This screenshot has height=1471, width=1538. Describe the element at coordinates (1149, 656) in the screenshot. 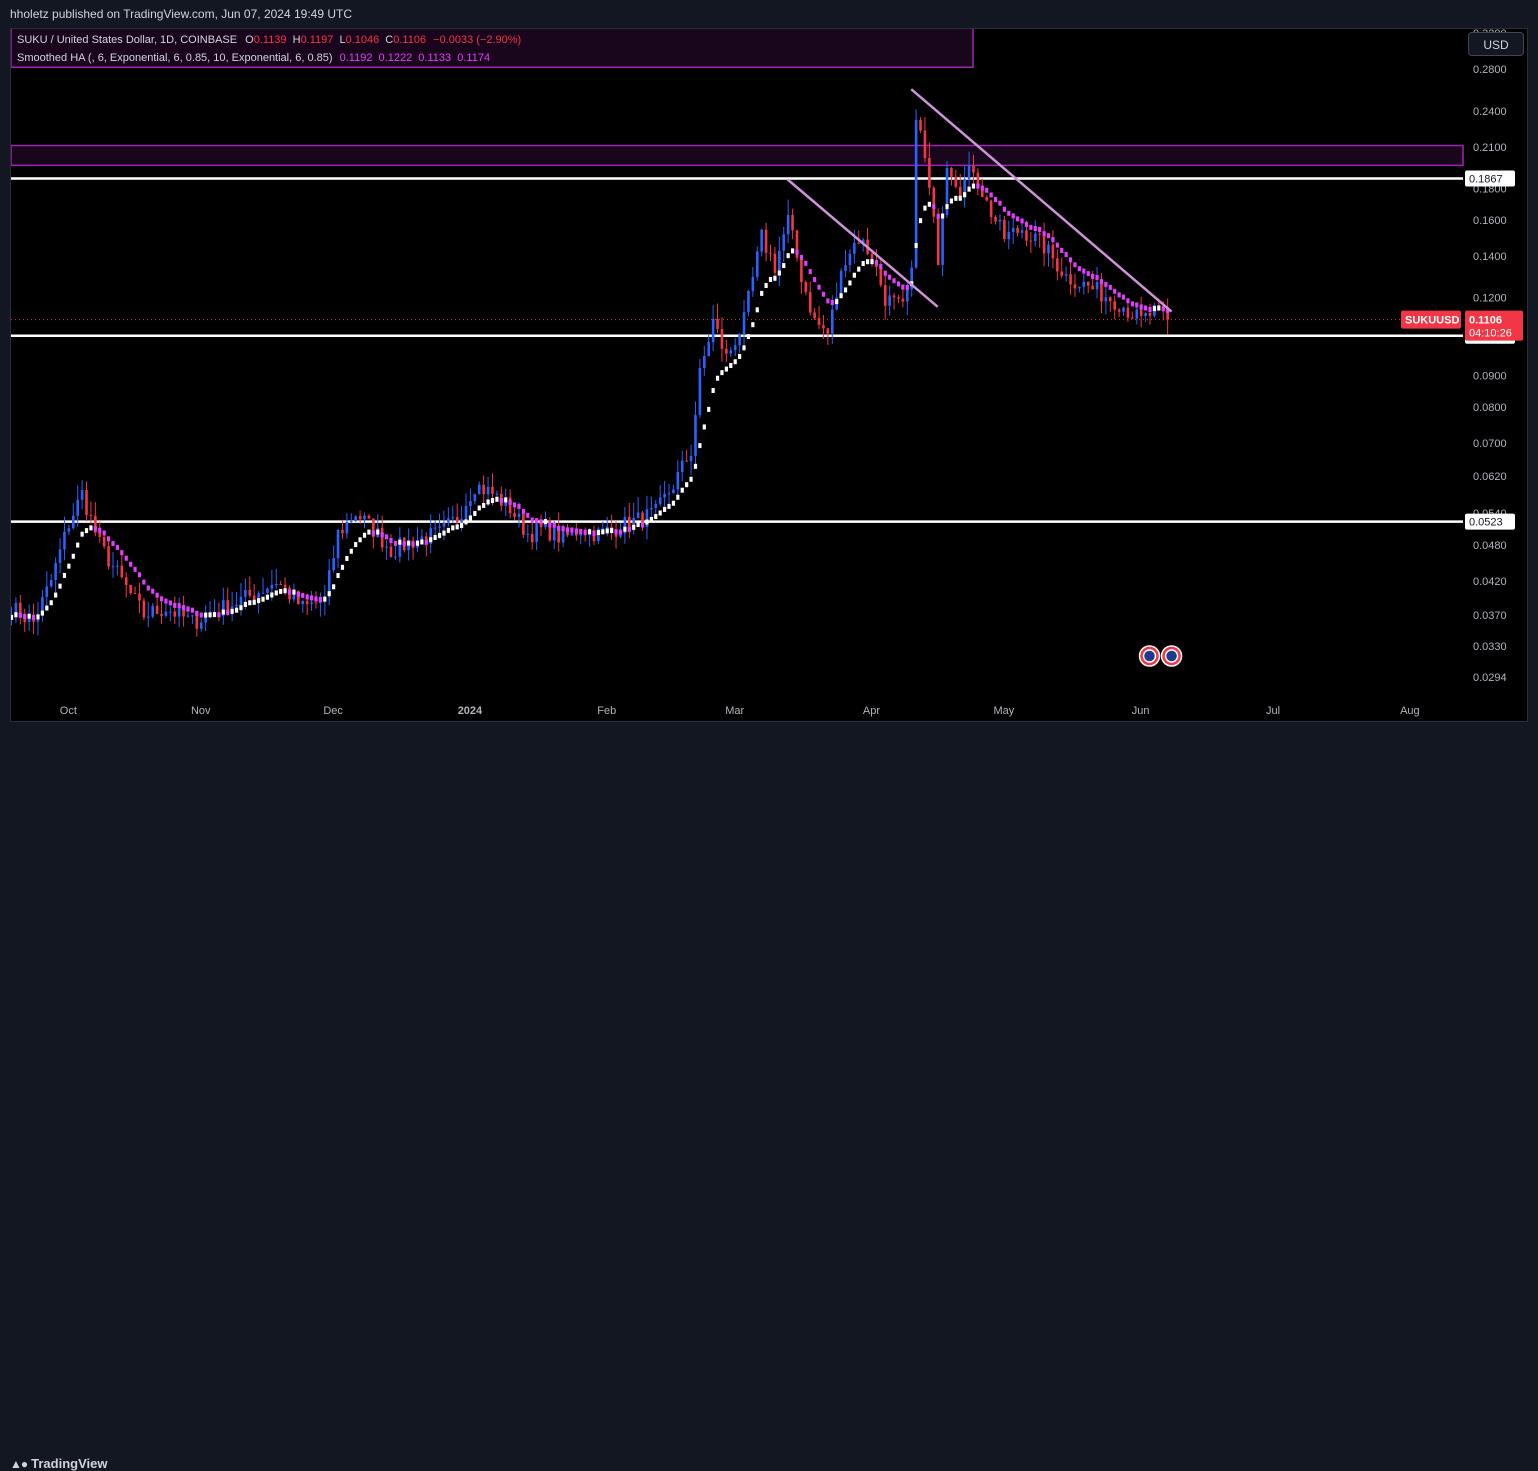

I see `event-flag-icon-inner` at that location.